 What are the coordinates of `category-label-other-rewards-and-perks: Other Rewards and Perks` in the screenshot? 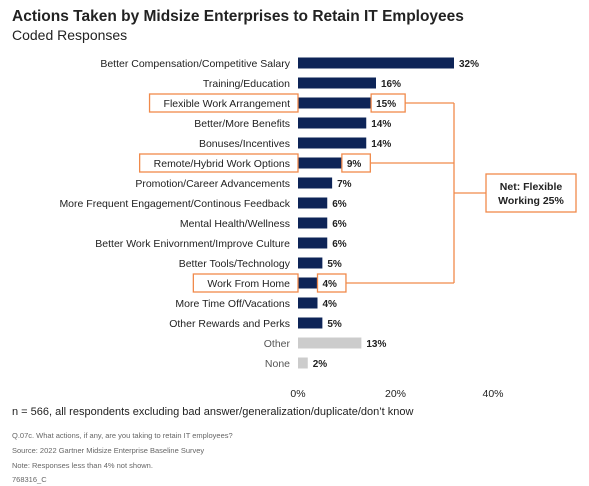 It's located at (229, 324).